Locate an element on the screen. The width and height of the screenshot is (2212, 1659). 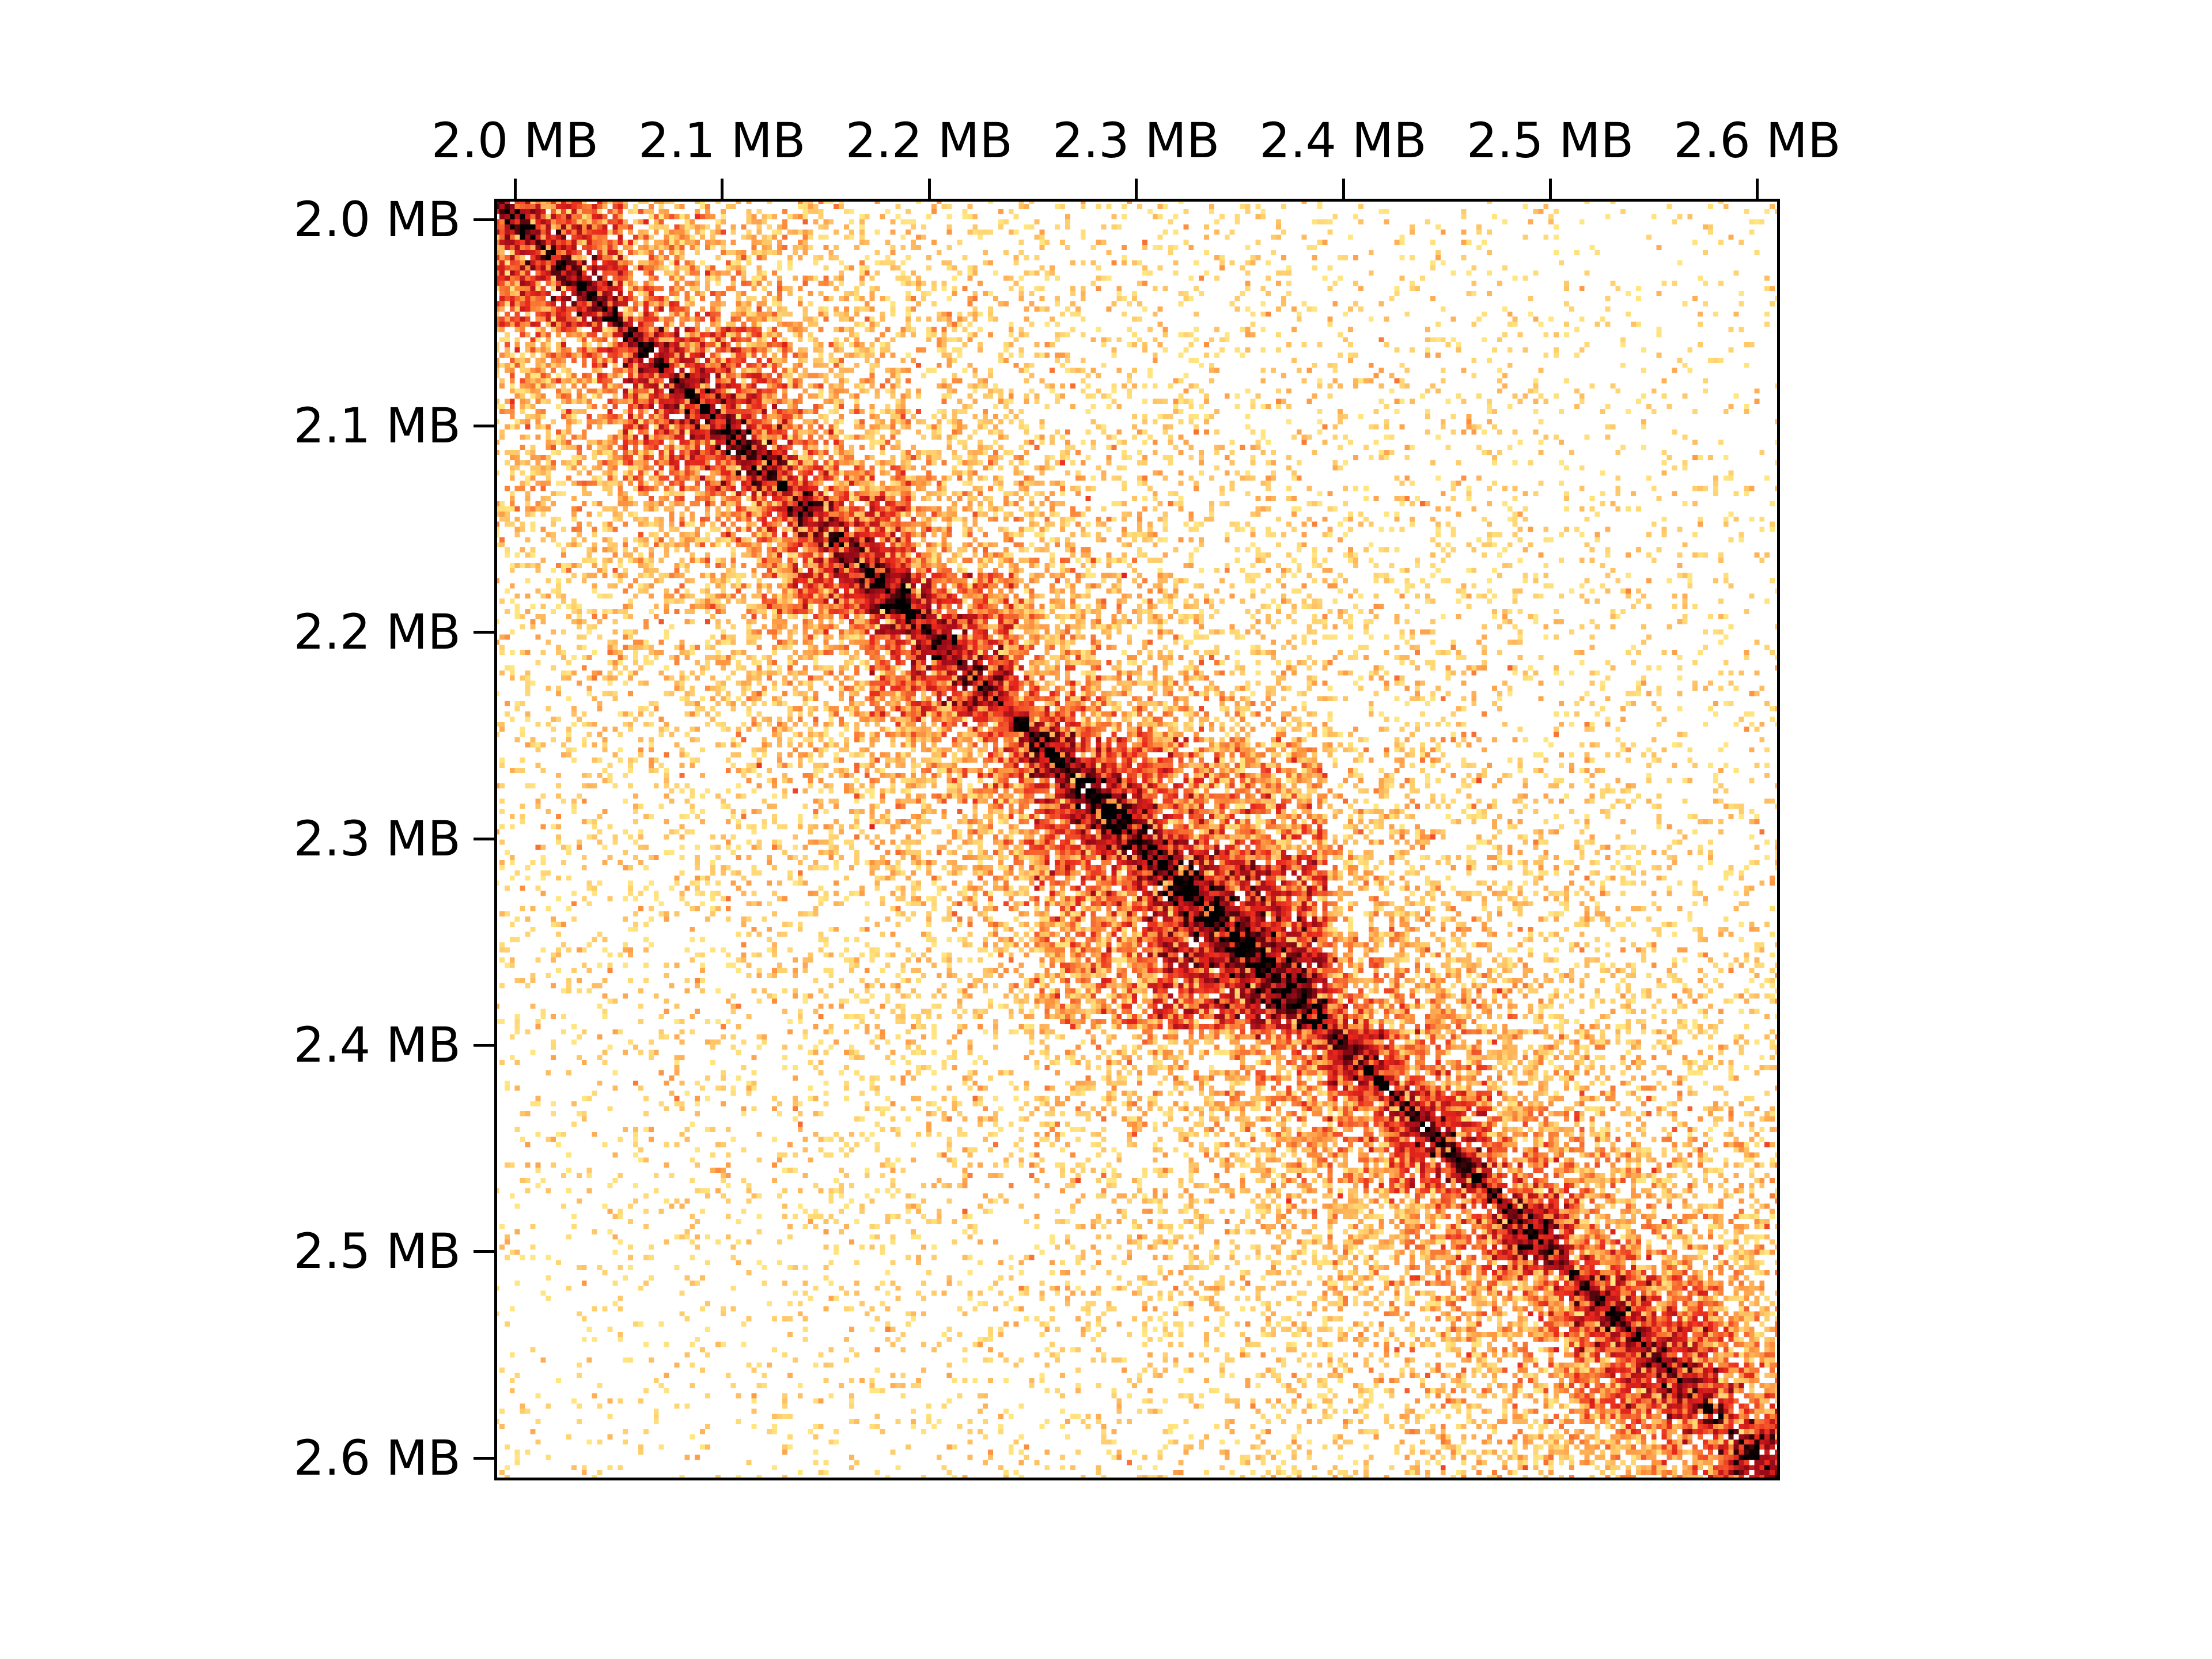
x-tick-label: 2.1 MB is located at coordinates (722, 140).